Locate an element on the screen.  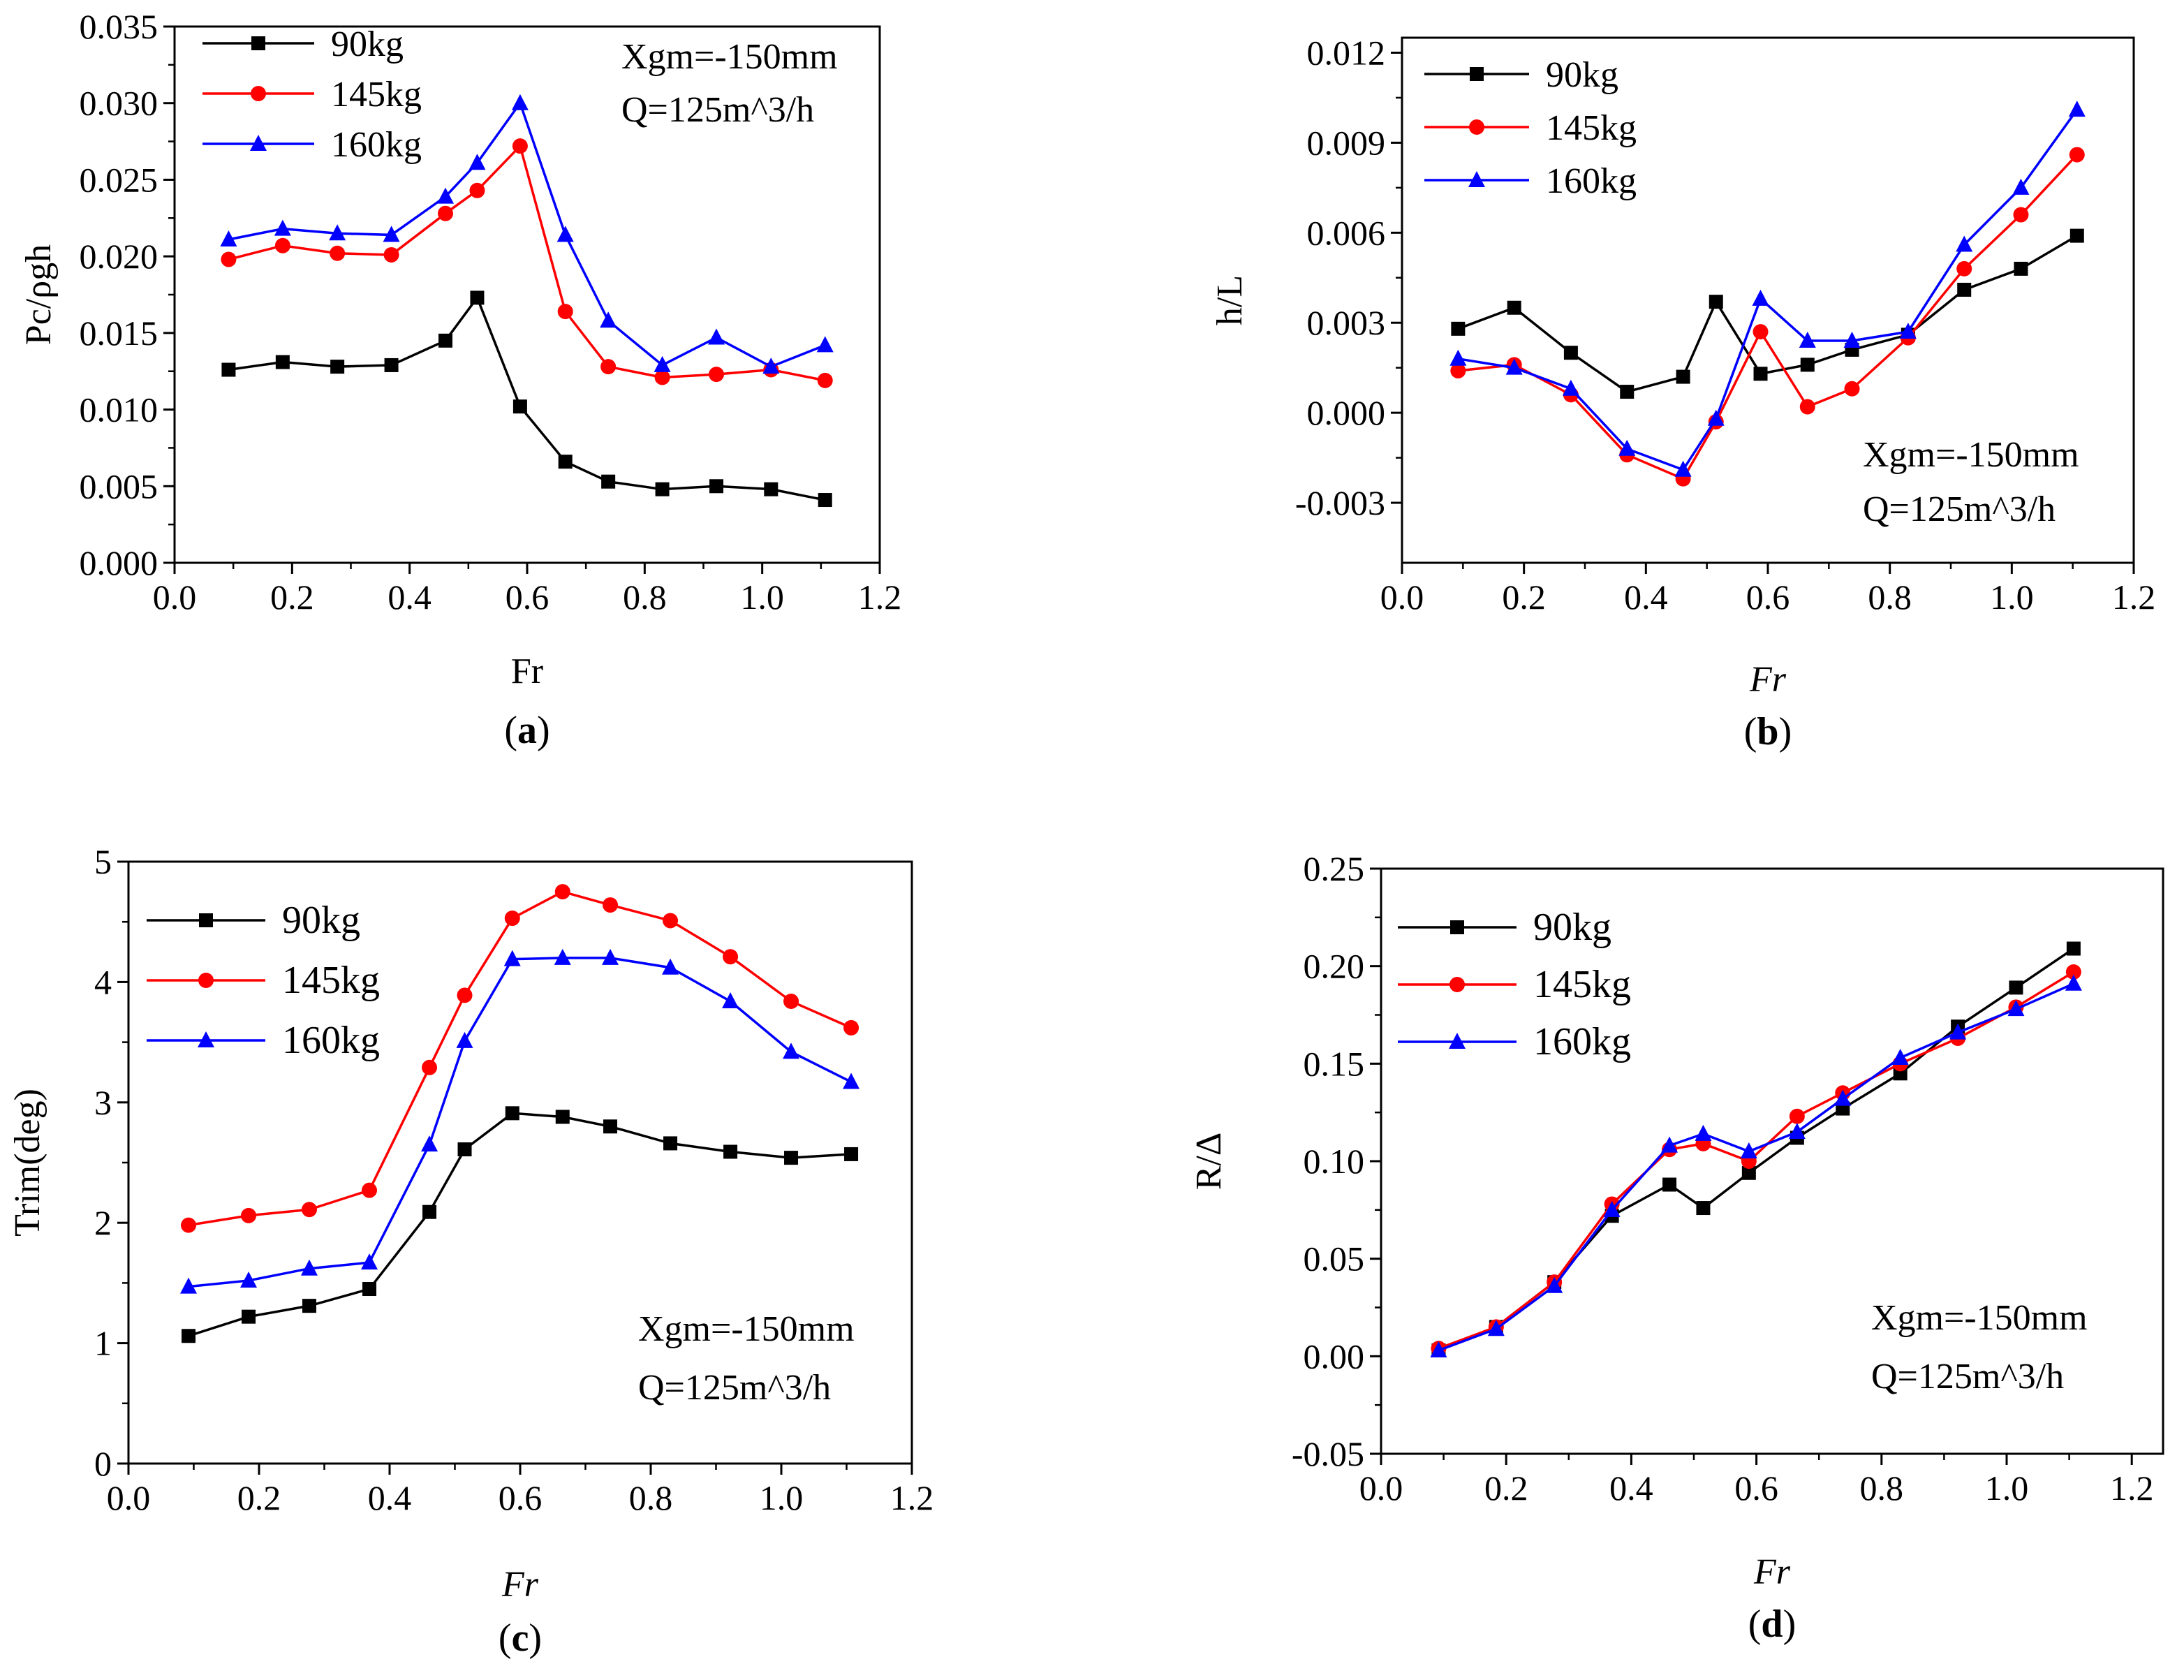
y-tick-label: 2 is located at coordinates (103, 1222).